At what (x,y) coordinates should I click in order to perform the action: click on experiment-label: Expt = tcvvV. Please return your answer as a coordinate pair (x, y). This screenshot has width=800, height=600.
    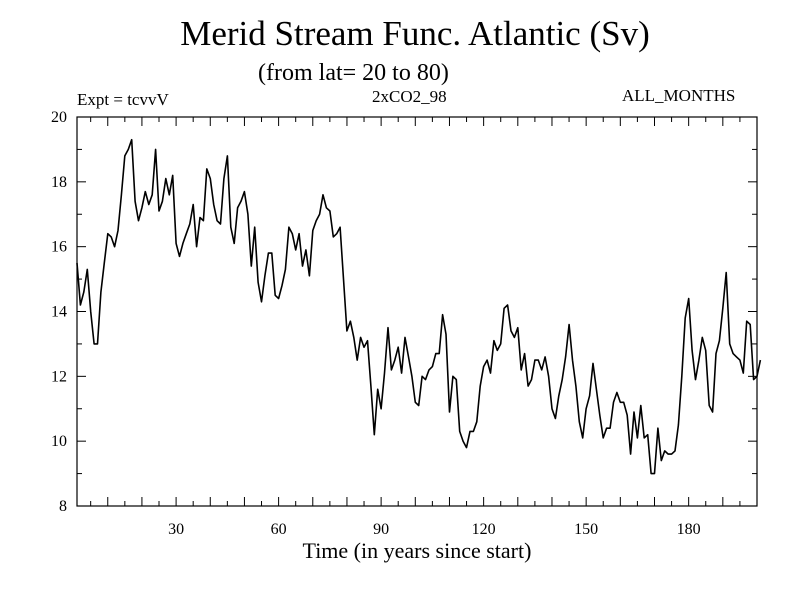
    Looking at the image, I should click on (123, 99).